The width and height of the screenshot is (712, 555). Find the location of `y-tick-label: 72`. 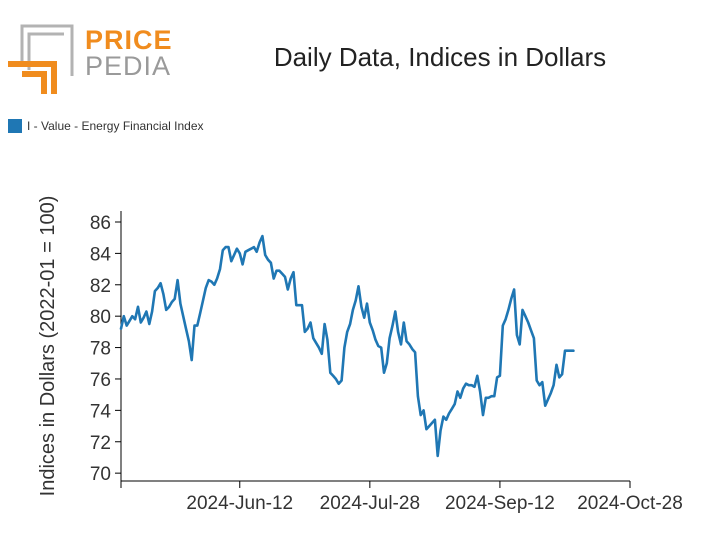

y-tick-label: 72 is located at coordinates (100, 443).